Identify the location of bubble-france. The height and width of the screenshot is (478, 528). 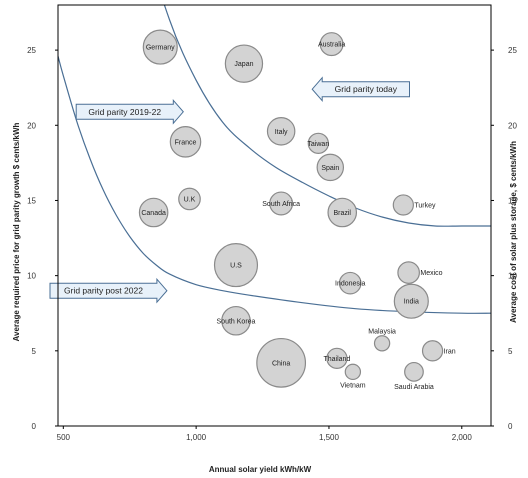
(185, 142).